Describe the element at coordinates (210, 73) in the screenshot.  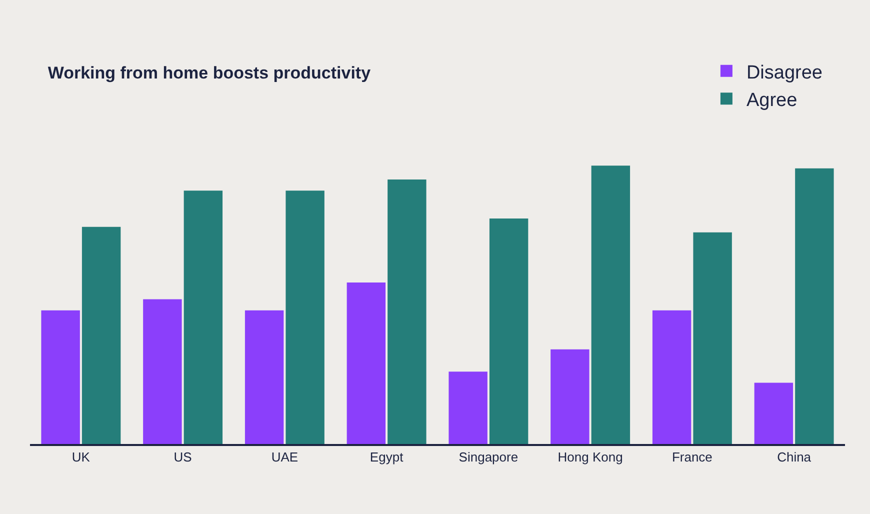
I see `chart-title: Working from home boosts productivity` at that location.